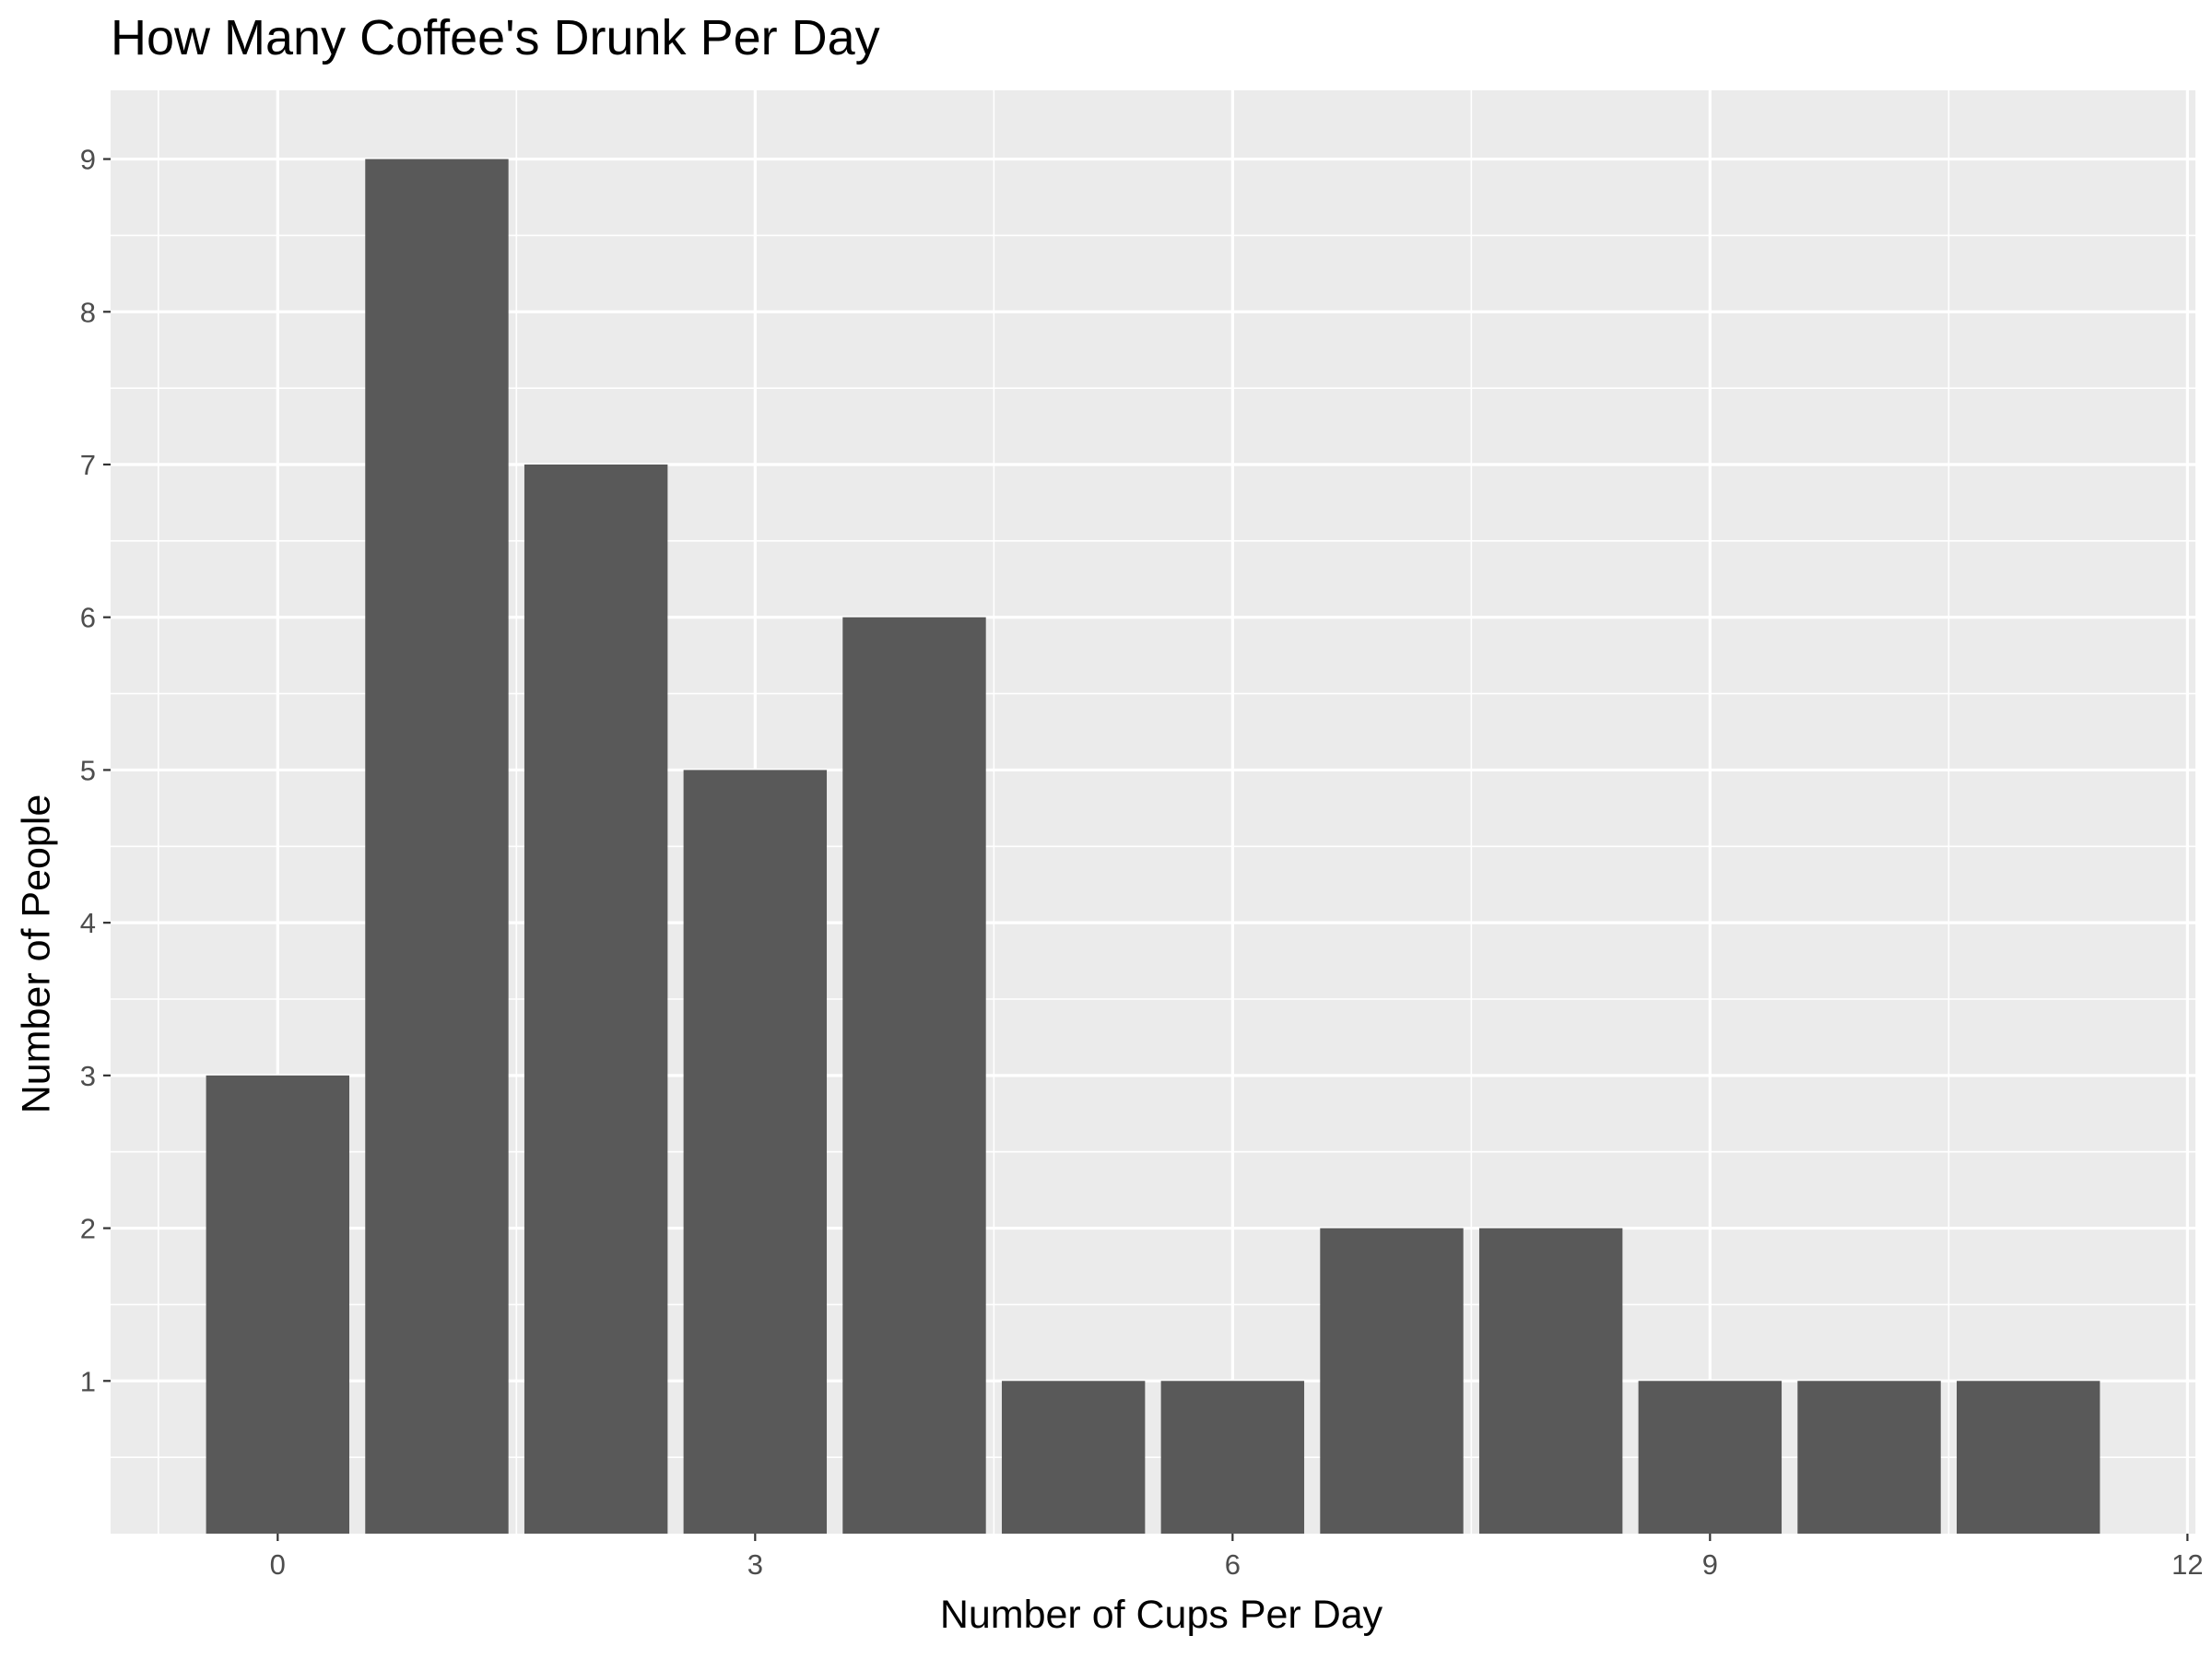 The width and height of the screenshot is (2212, 1659). What do you see at coordinates (1710, 1564) in the screenshot?
I see `x-tick-label: 9` at bounding box center [1710, 1564].